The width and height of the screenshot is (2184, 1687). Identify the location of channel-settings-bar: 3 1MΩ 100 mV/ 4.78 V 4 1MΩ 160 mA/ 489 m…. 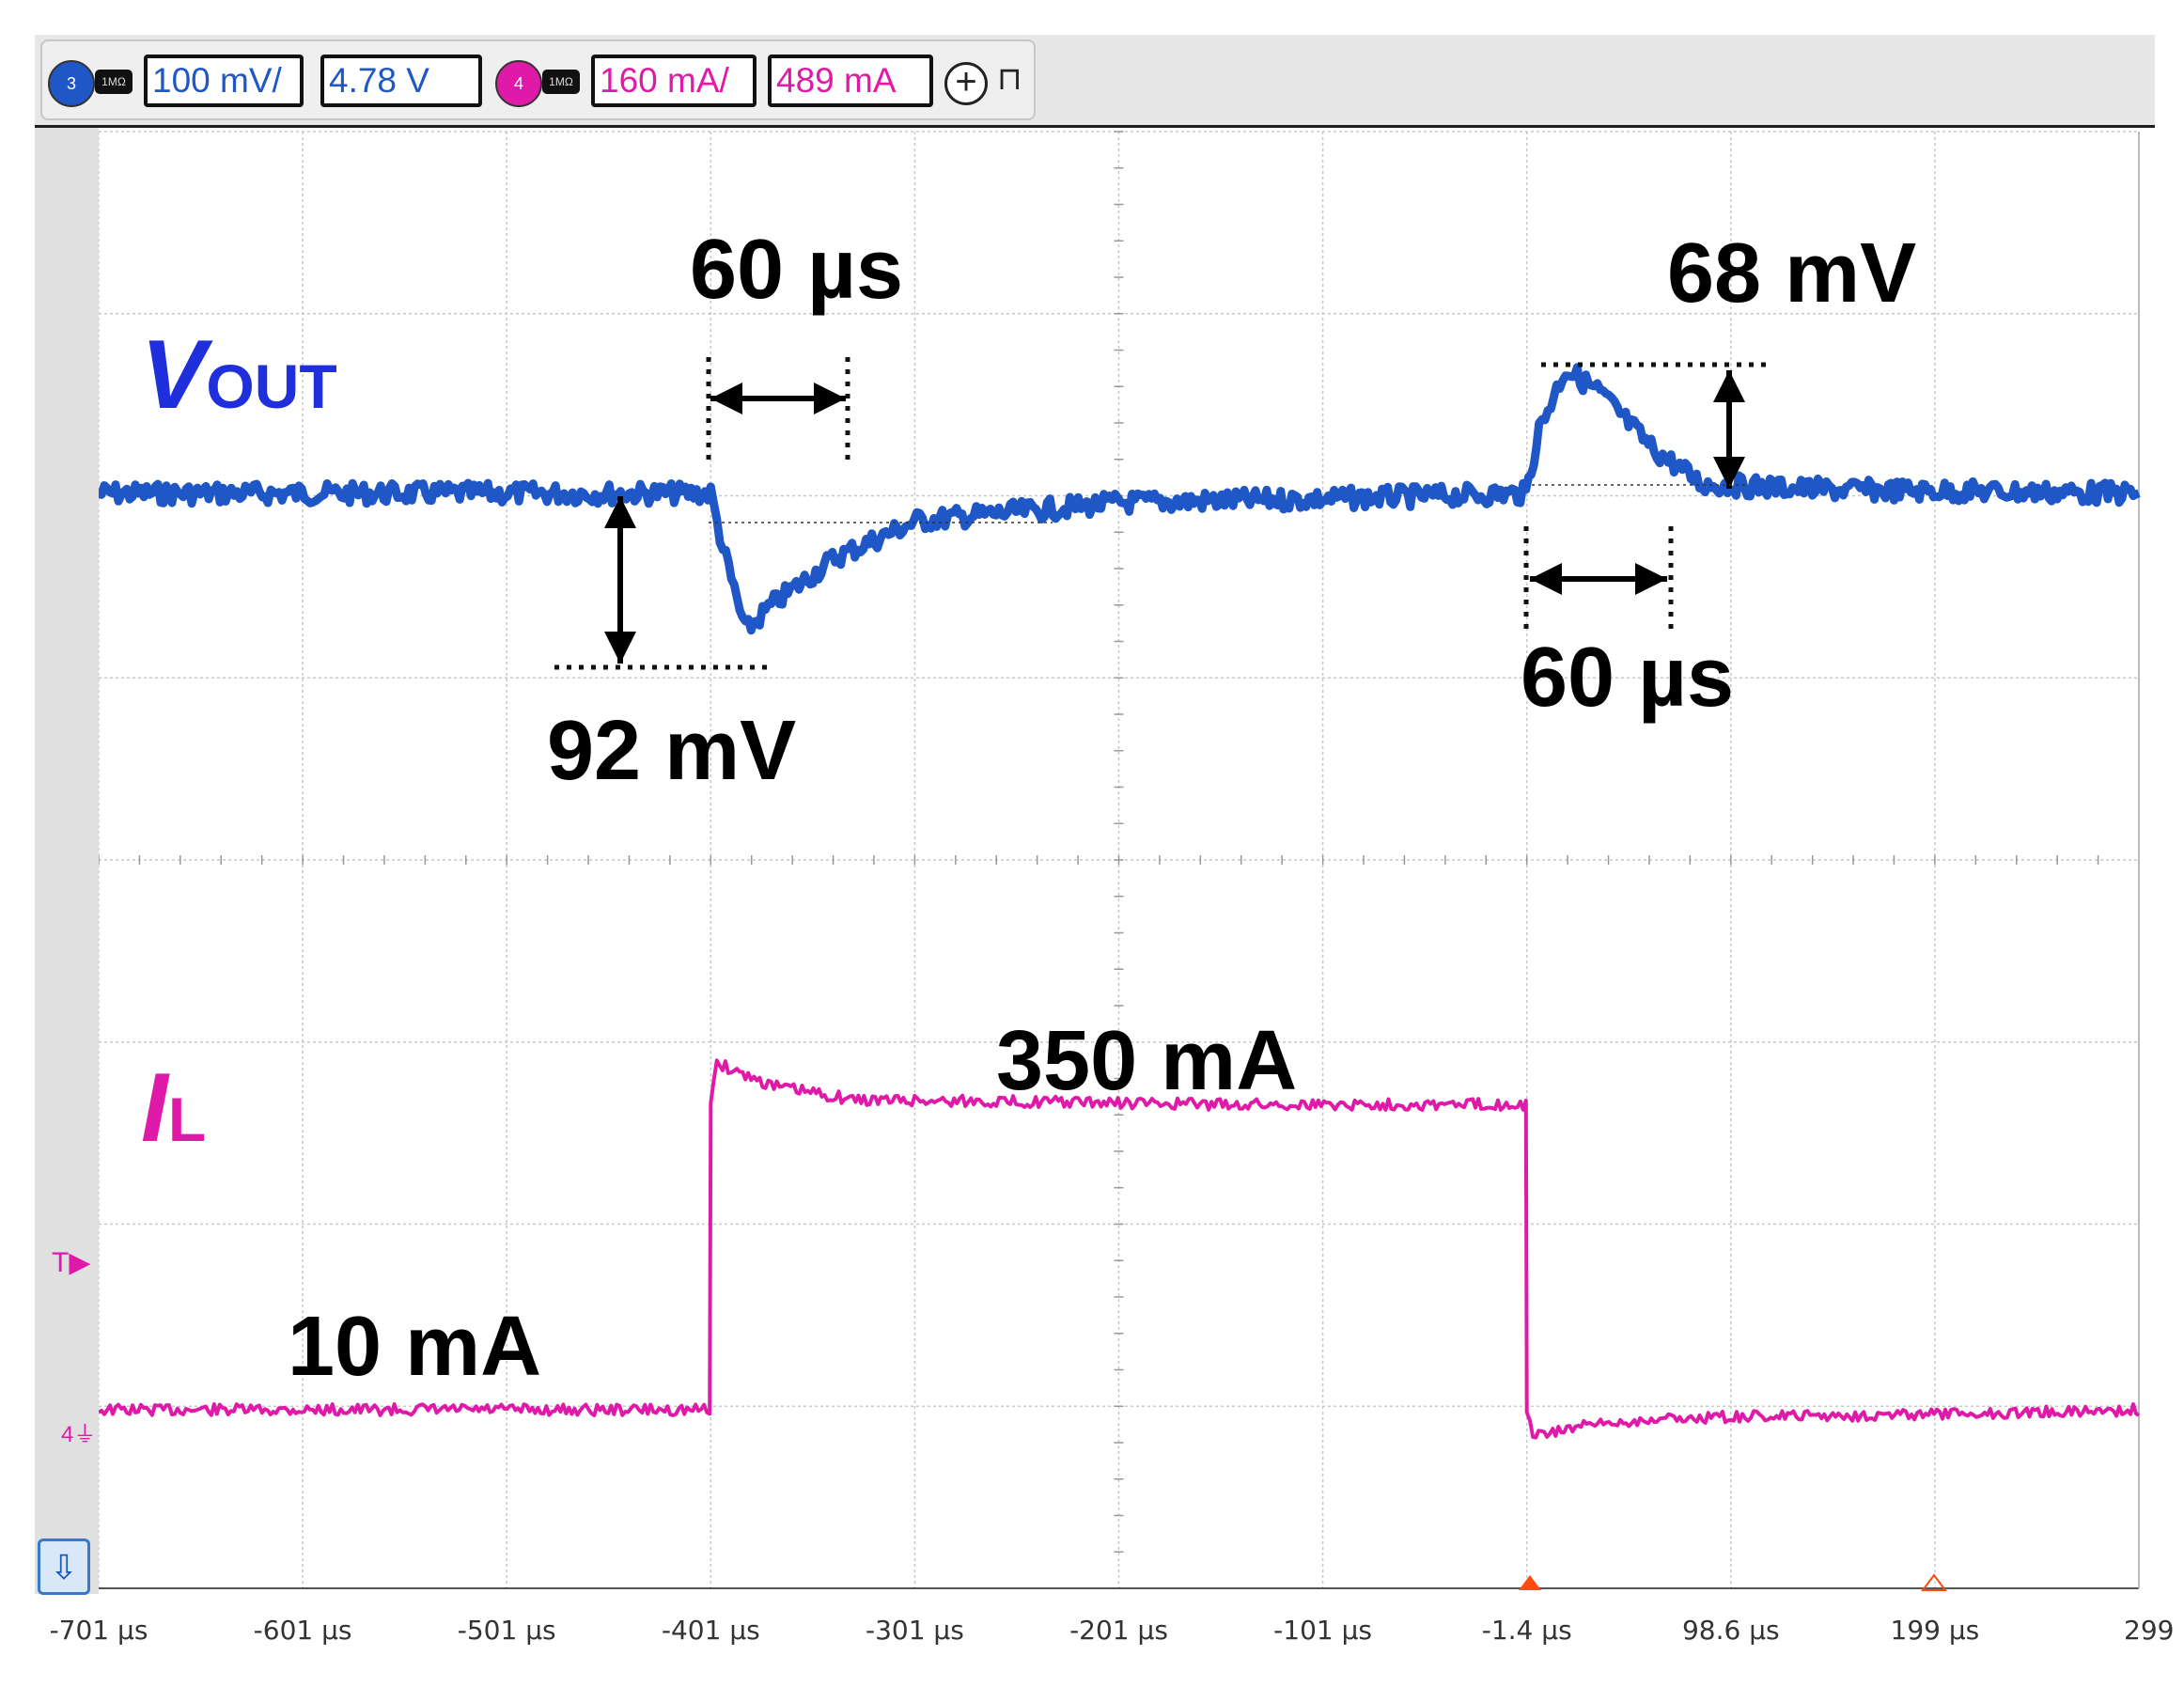
(538, 79).